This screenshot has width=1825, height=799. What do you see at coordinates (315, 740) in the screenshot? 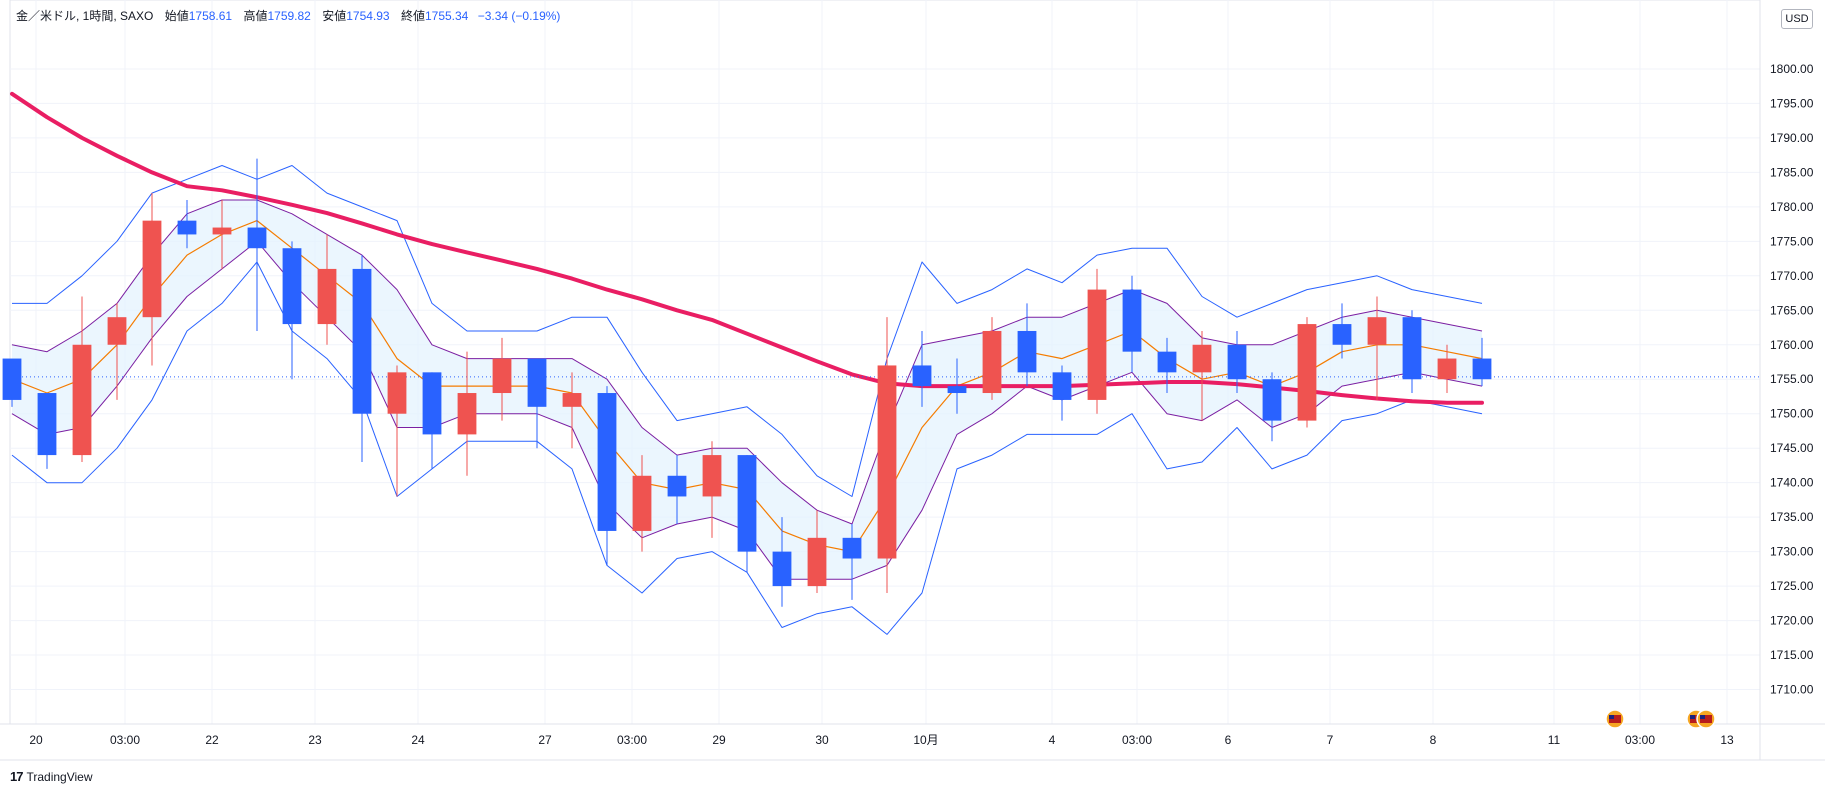
I see `x-tick-label: 23` at bounding box center [315, 740].